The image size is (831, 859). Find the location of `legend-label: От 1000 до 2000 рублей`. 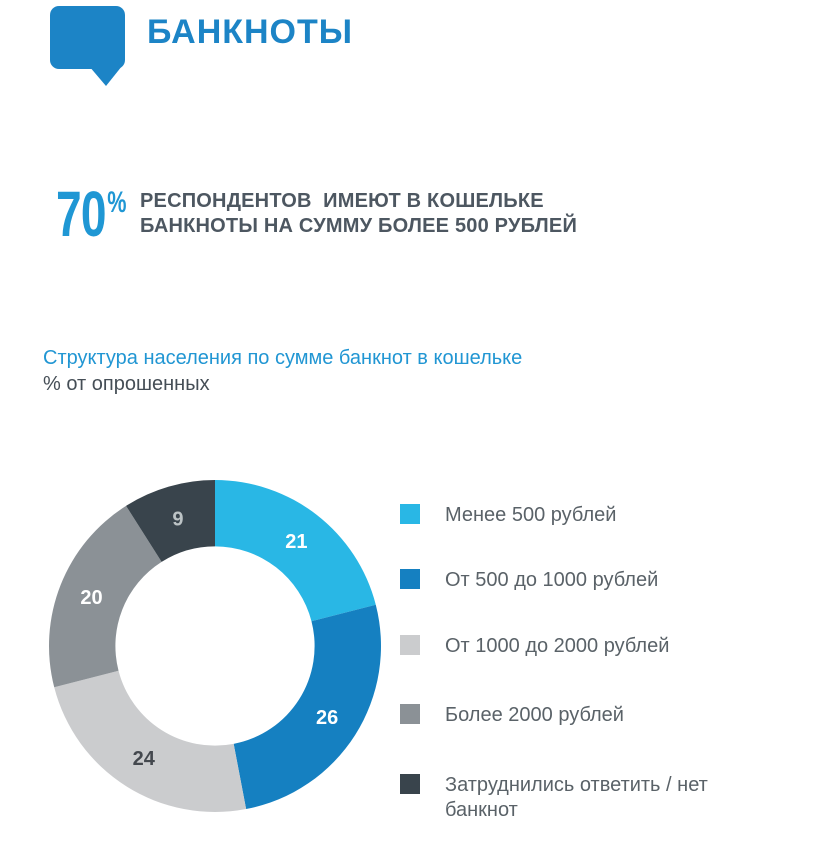

legend-label: От 1000 до 2000 рублей is located at coordinates (557, 646).